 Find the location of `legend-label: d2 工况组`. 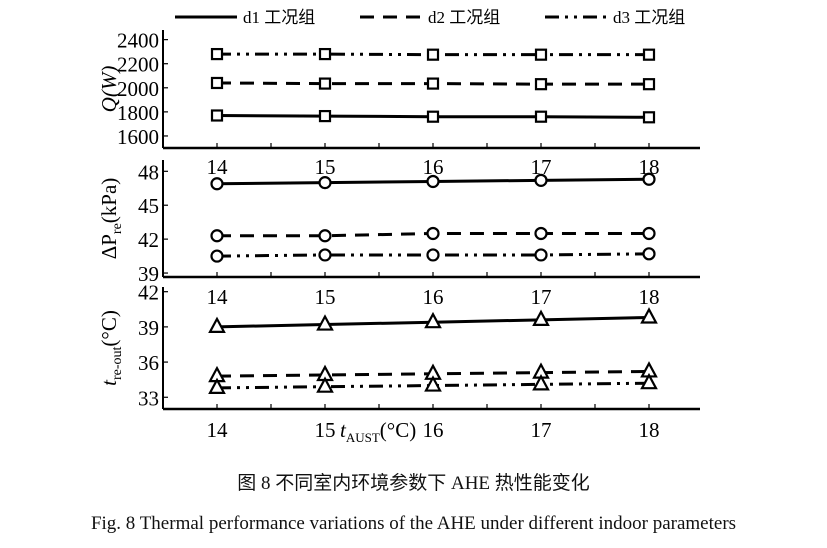

legend-label: d2 工况组 is located at coordinates (464, 17).